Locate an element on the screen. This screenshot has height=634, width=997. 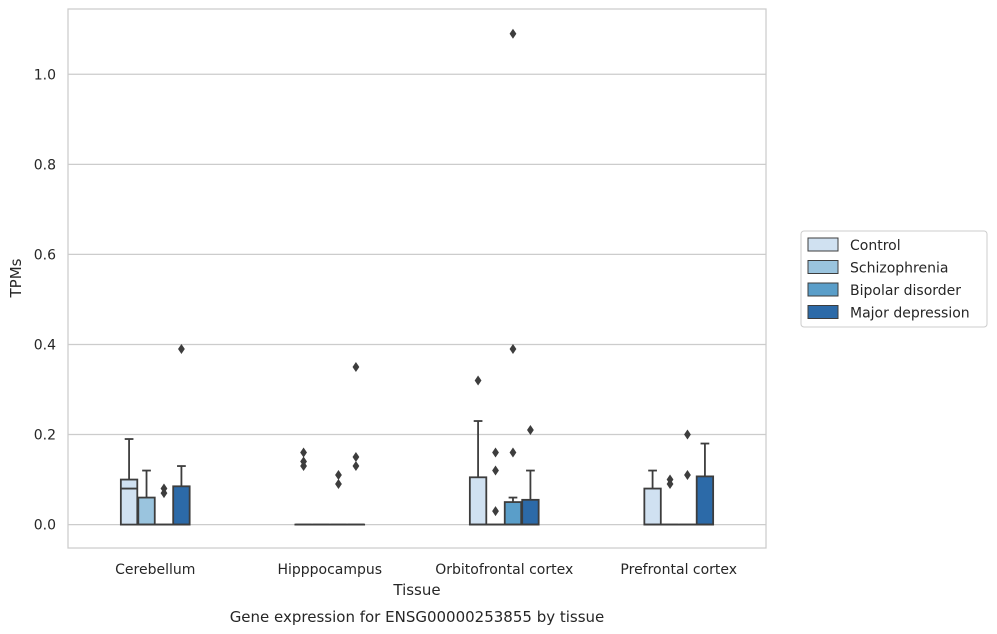
y-axis-label: TPMs is located at coordinates (16, 278).